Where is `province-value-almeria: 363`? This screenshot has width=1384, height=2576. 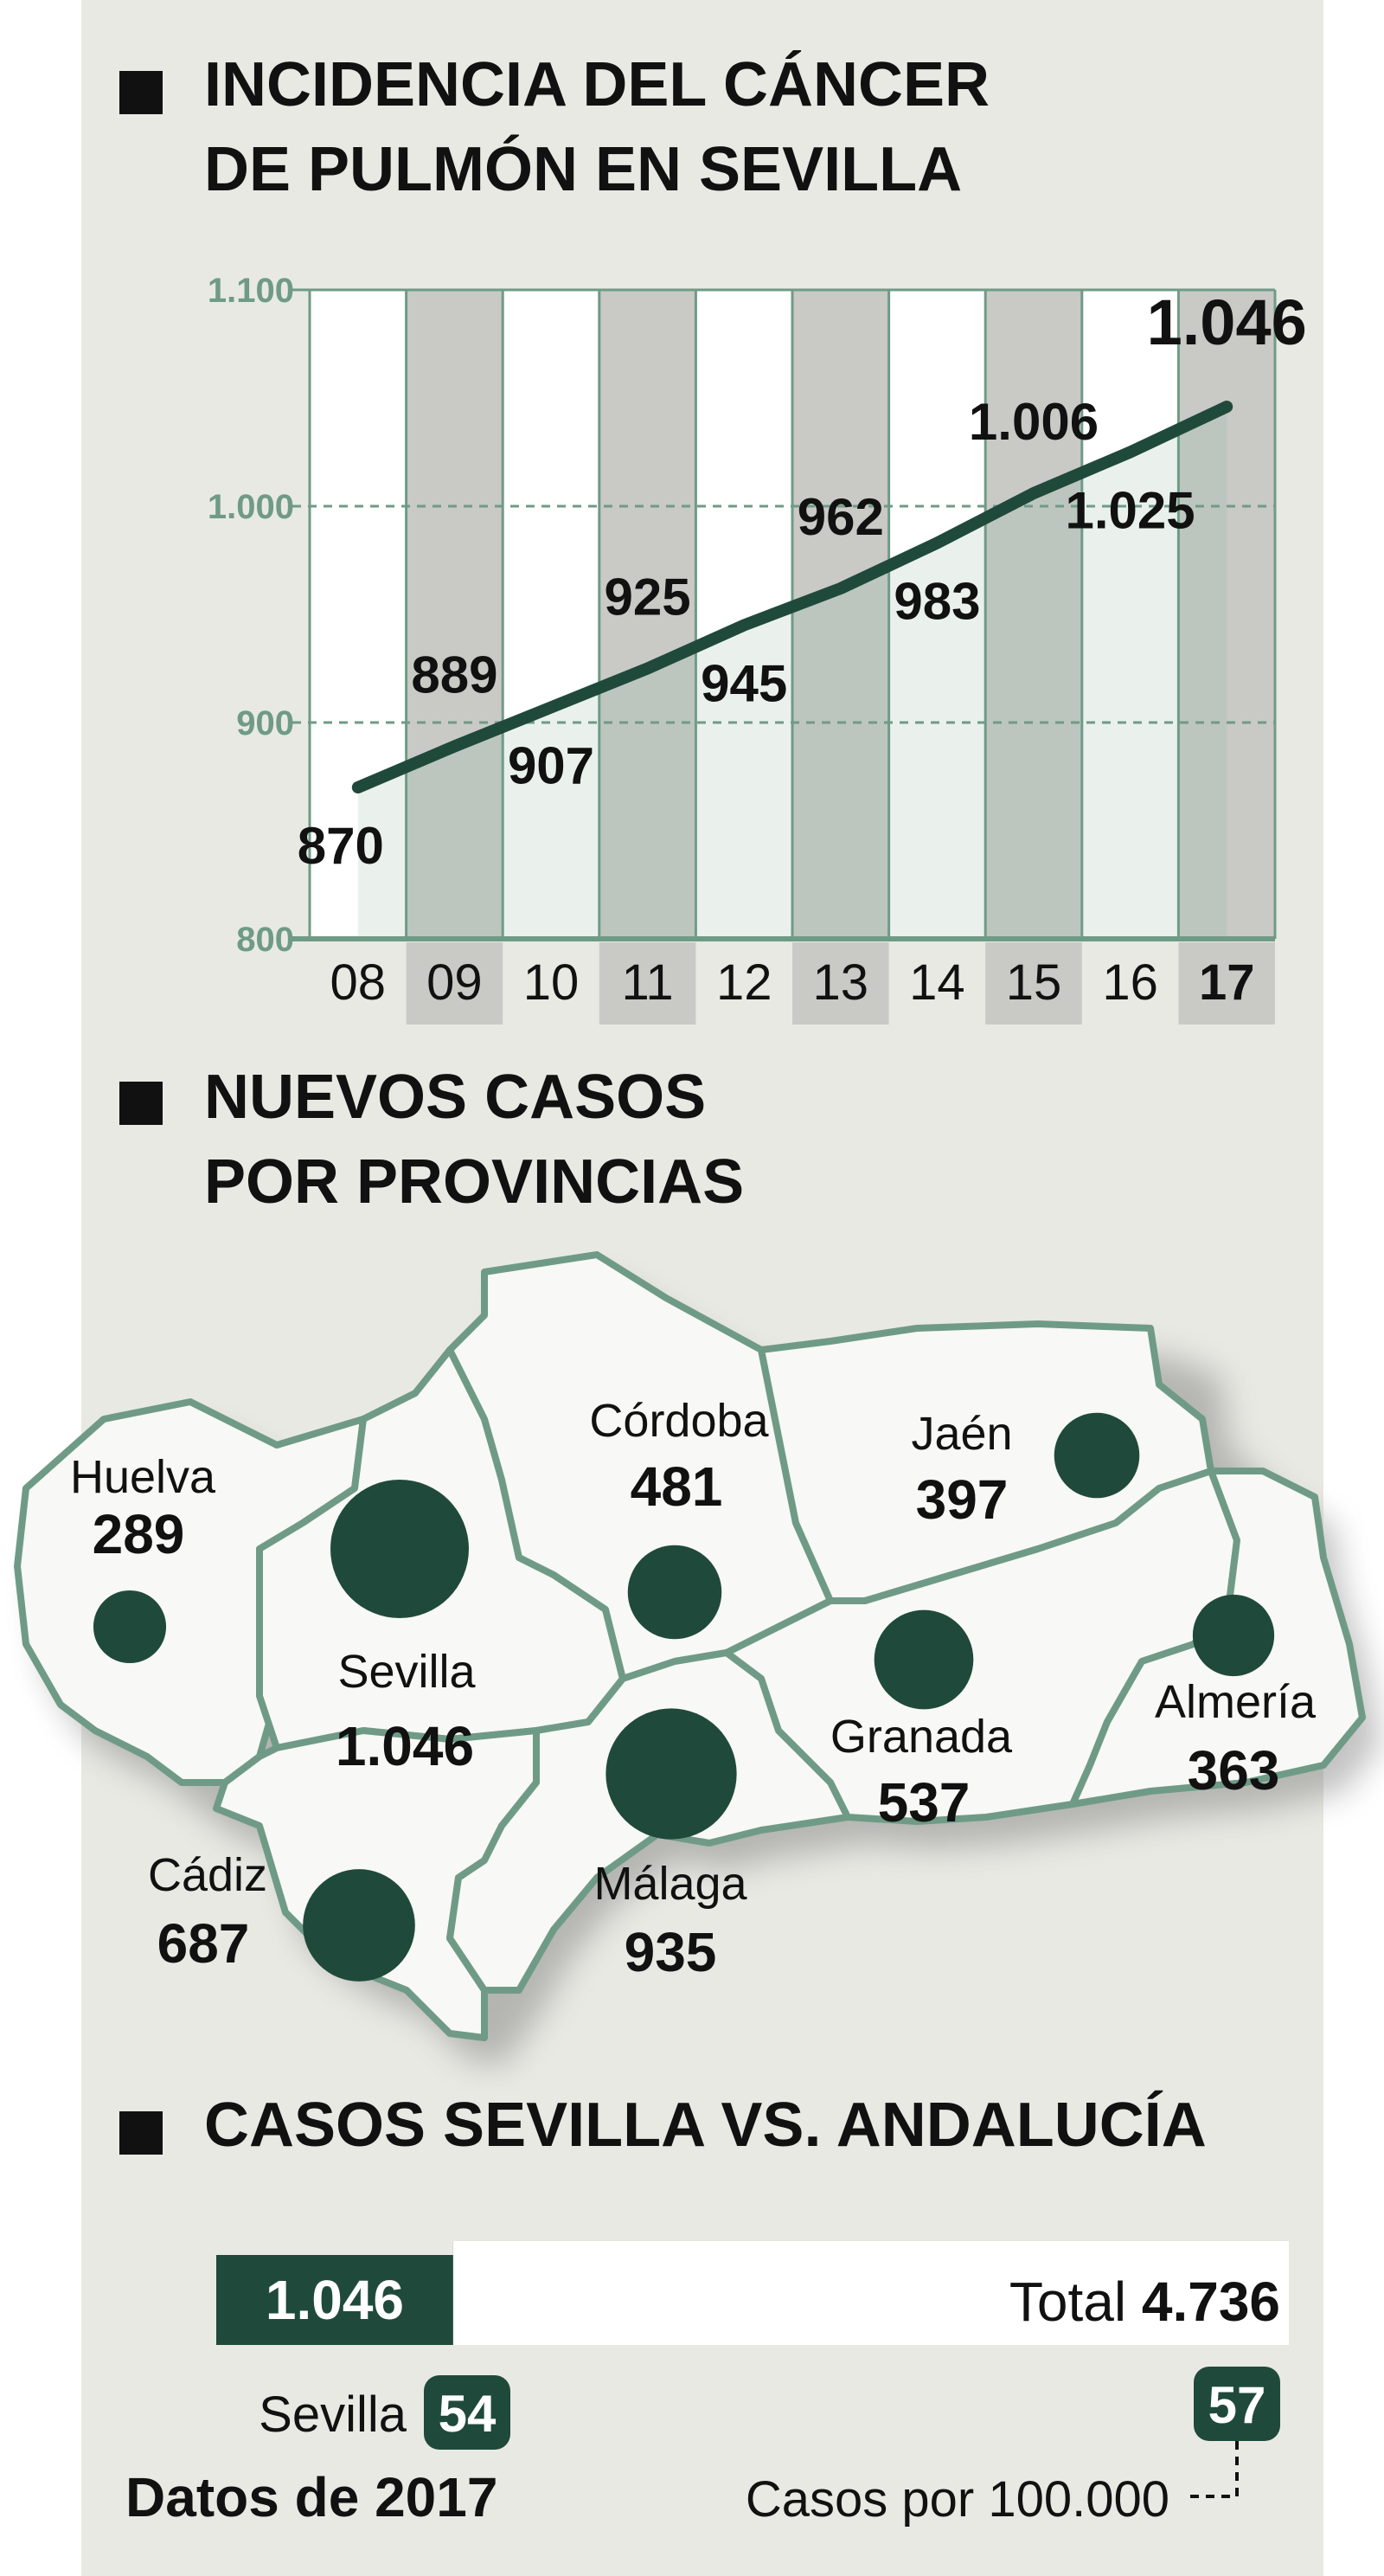 province-value-almeria: 363 is located at coordinates (1234, 1771).